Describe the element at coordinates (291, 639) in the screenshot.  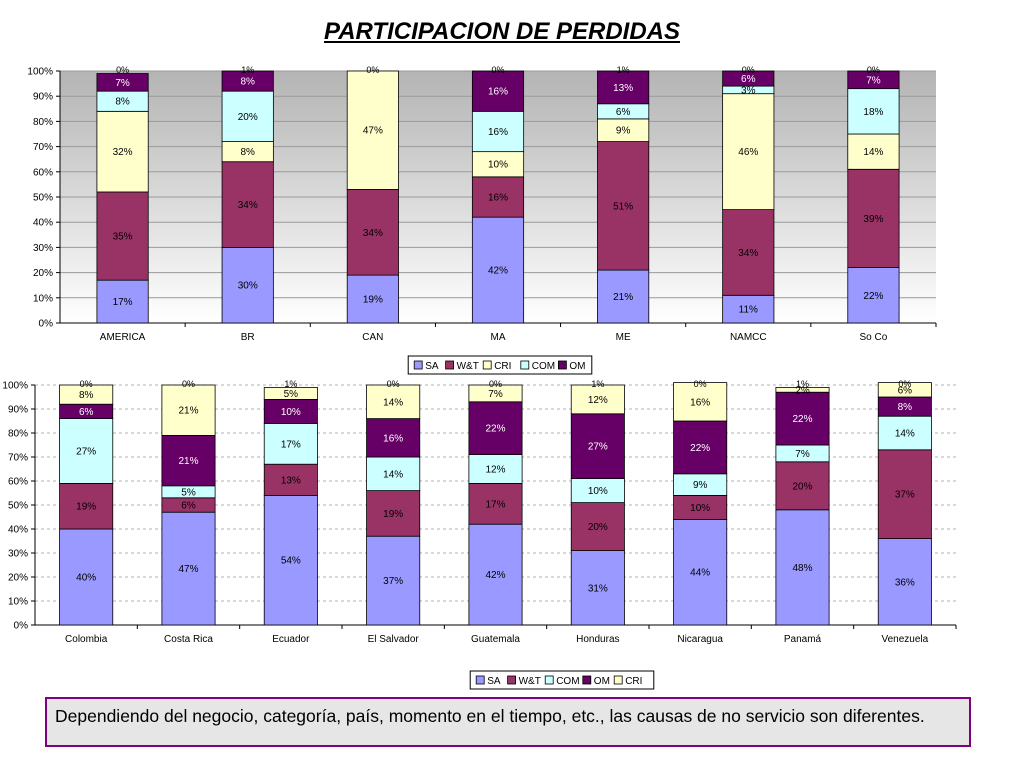
I see `x-tick-label: Ecuador` at that location.